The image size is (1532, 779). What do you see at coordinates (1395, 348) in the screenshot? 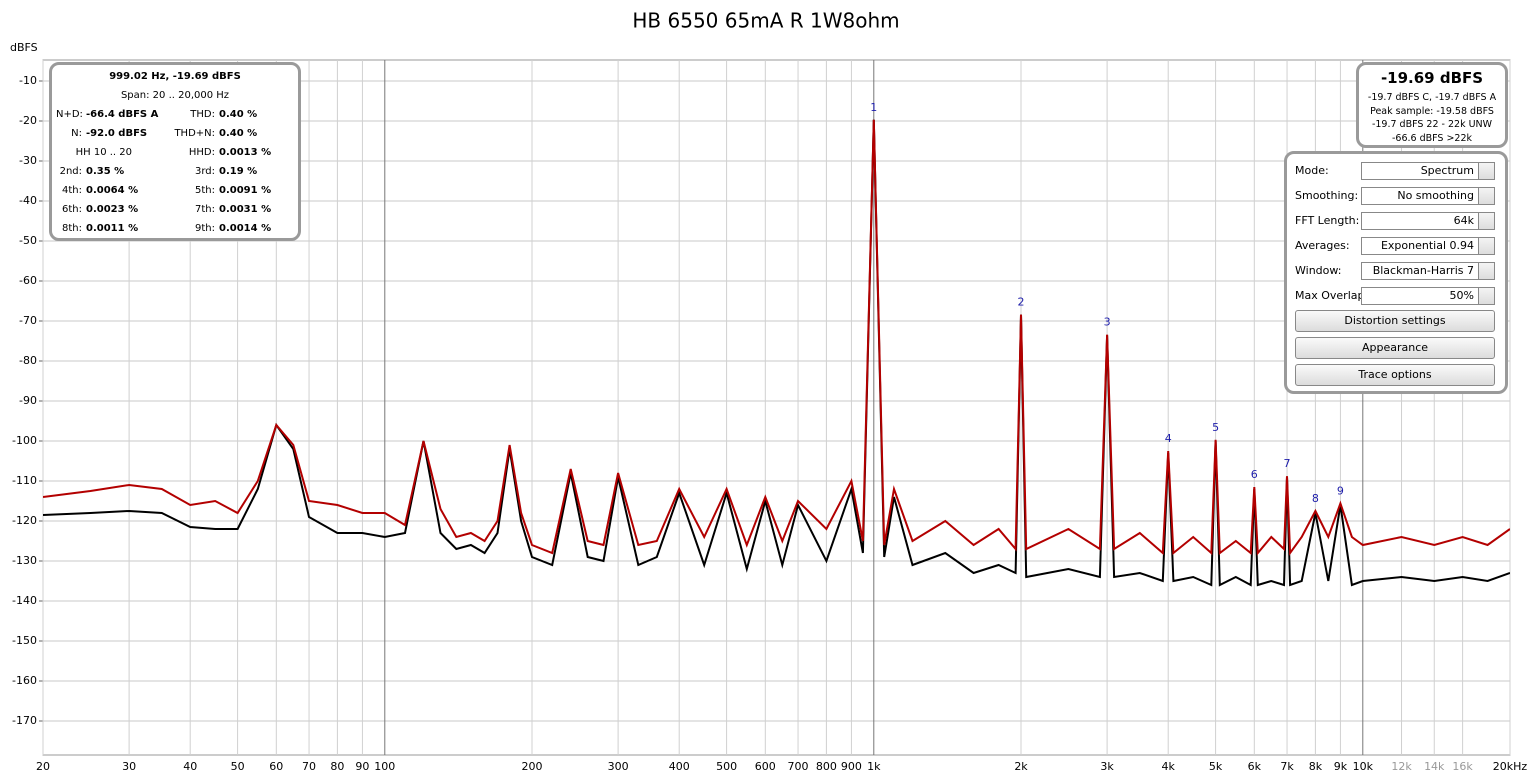
I see `button: Appearance` at bounding box center [1395, 348].